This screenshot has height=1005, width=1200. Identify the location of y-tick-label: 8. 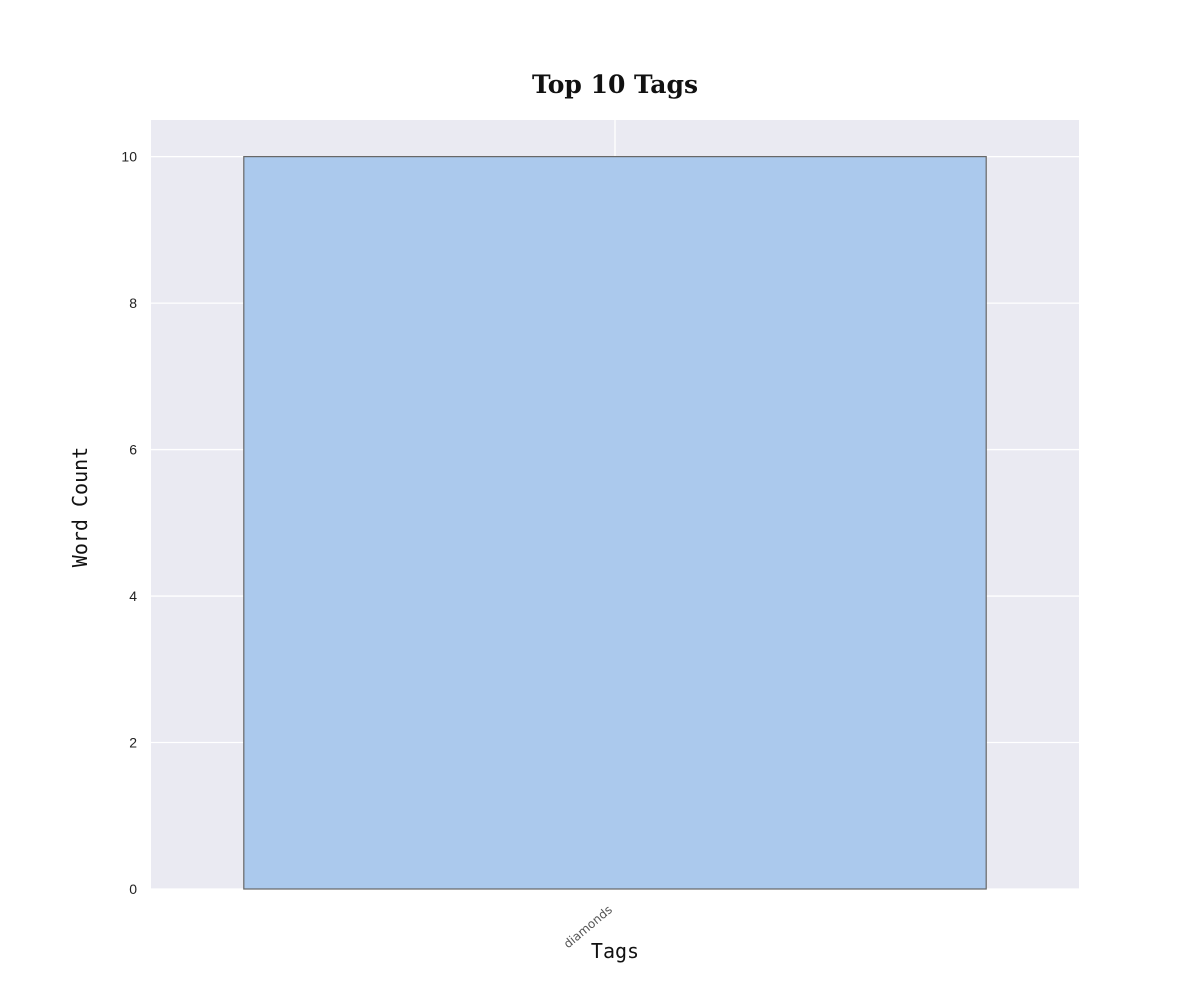
(133, 303).